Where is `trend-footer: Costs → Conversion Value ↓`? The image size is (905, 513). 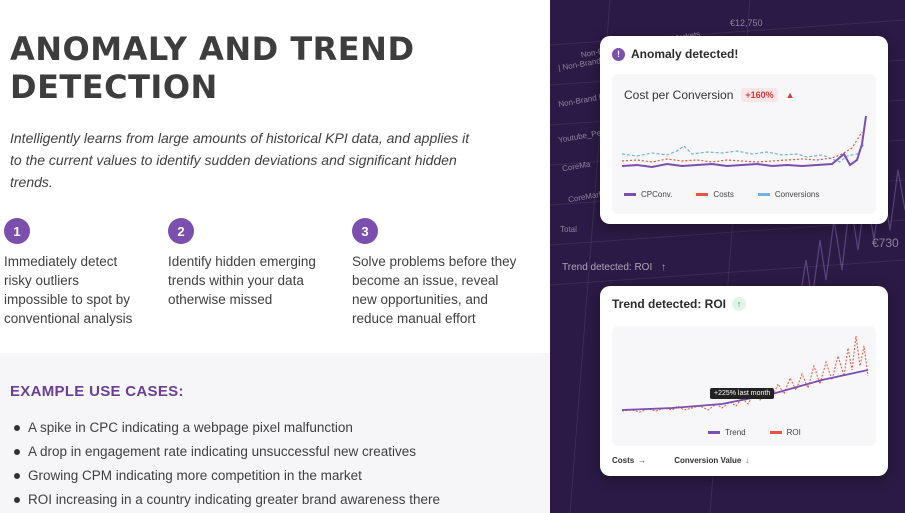 trend-footer: Costs → Conversion Value ↓ is located at coordinates (680, 460).